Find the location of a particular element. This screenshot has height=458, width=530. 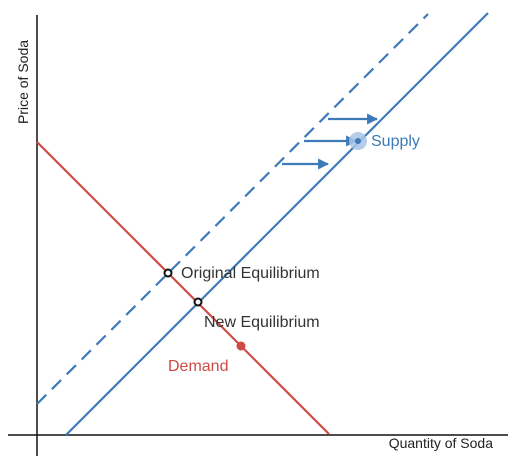

supply-label: Supply is located at coordinates (395, 141).